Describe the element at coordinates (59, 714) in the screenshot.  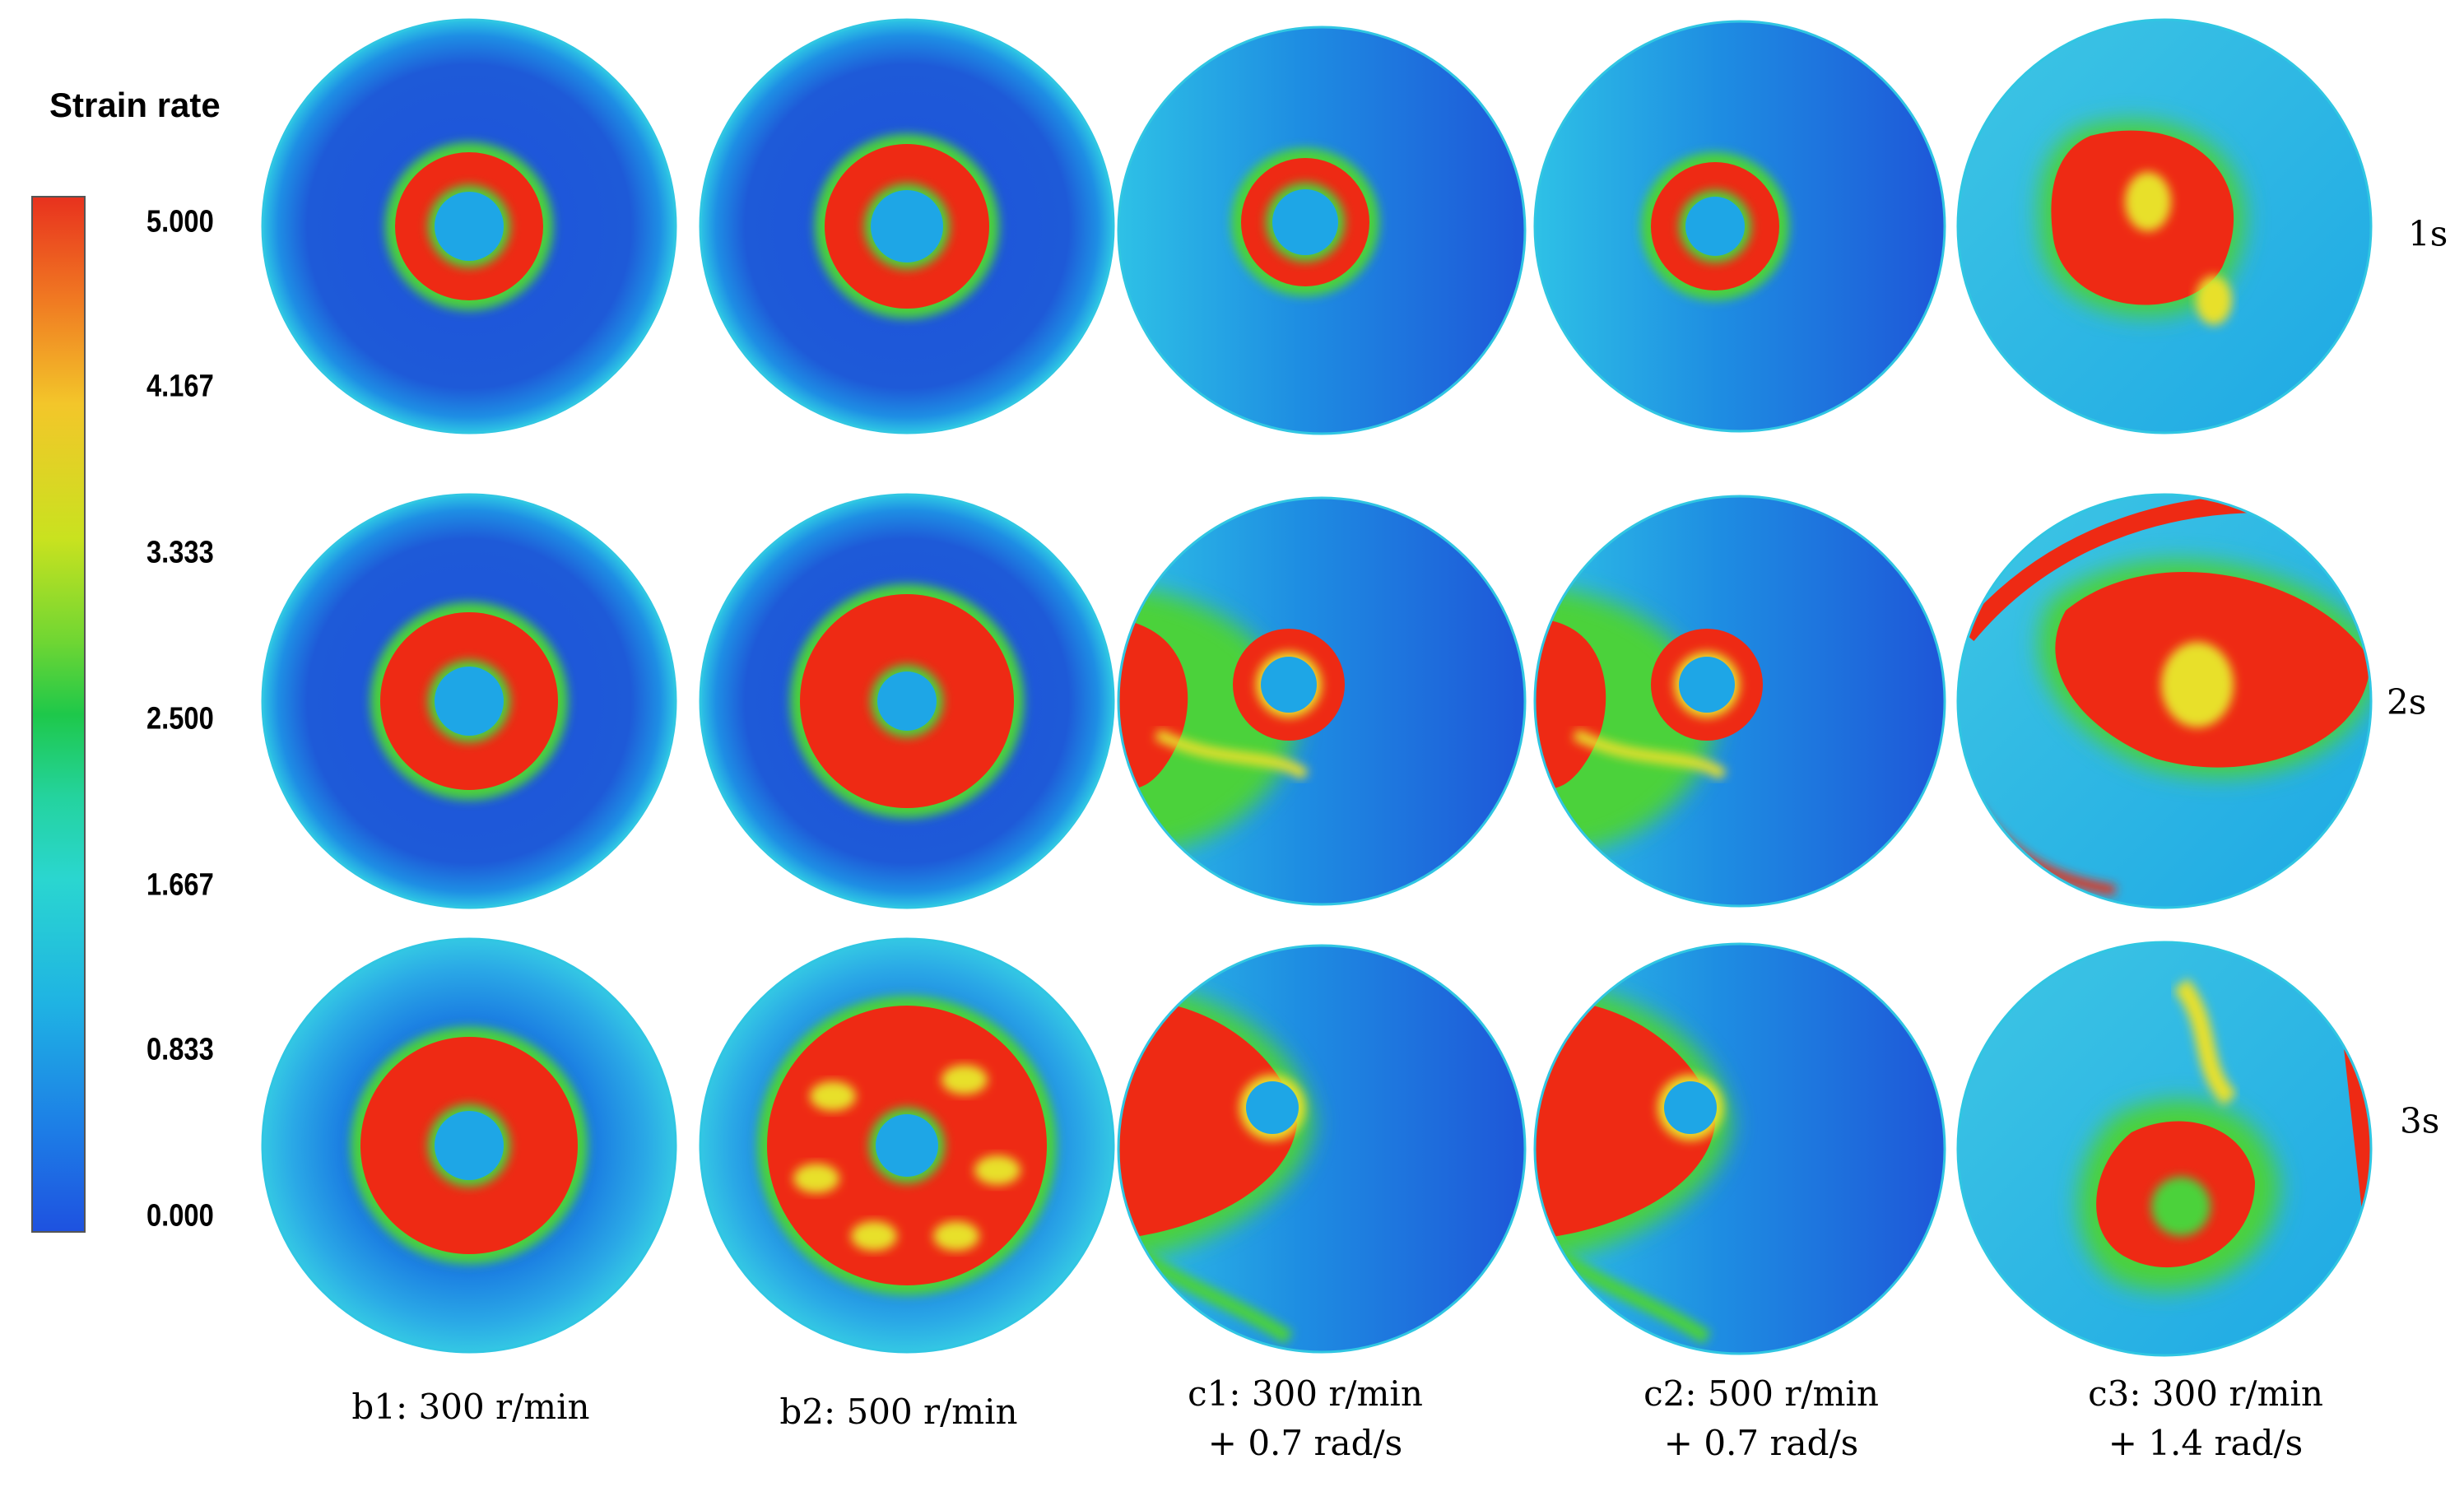
I see `colorbar` at that location.